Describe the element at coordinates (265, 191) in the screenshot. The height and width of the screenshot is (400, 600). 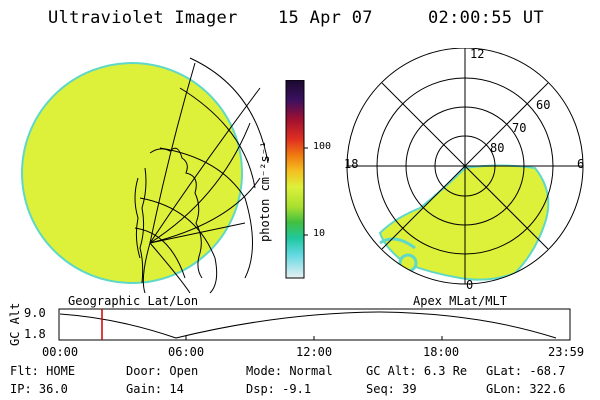
I see `colorbar-label: photon cm⁻²s⁻¹` at that location.